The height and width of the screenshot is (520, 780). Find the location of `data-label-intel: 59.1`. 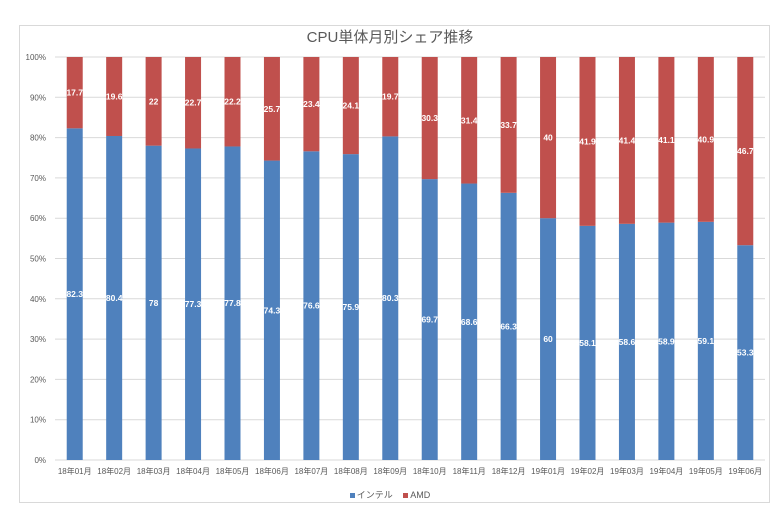

data-label-intel: 59.1 is located at coordinates (706, 341).